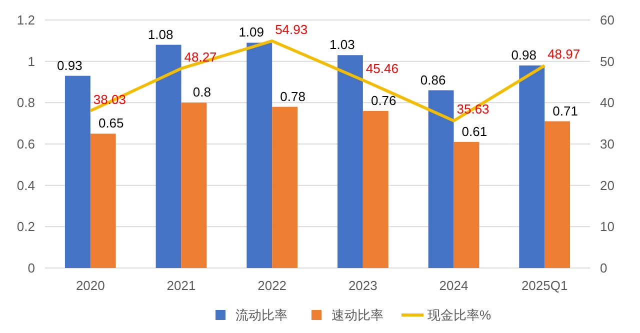 Image resolution: width=640 pixels, height=333 pixels. I want to click on y2-tick-label: 40, so click(607, 102).